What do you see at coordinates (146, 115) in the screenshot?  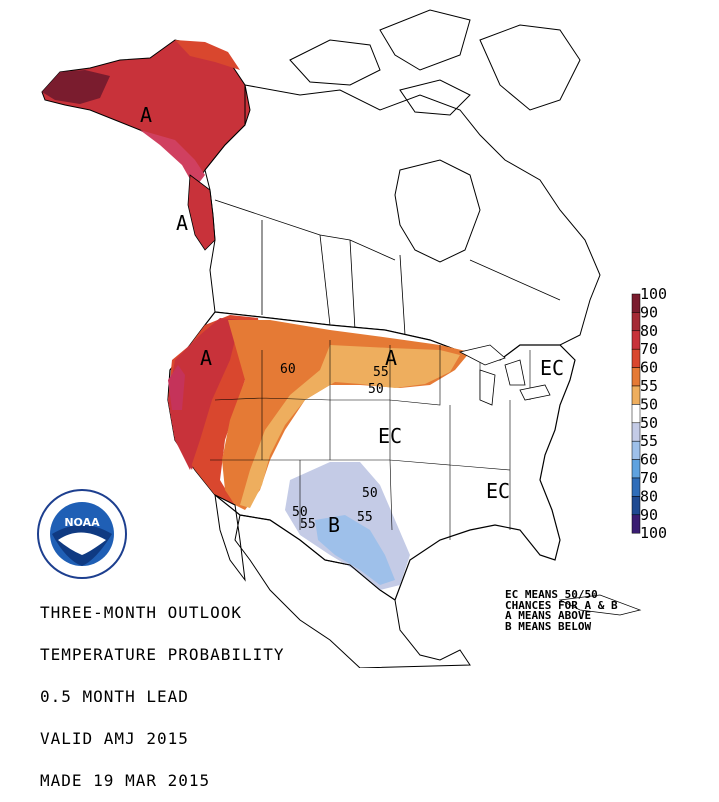 I see `alaska-above-label: A` at bounding box center [146, 115].